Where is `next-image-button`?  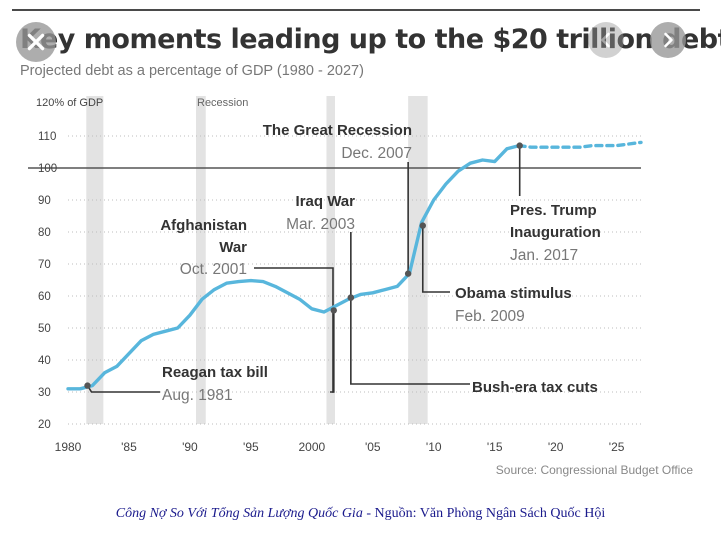 next-image-button is located at coordinates (668, 40).